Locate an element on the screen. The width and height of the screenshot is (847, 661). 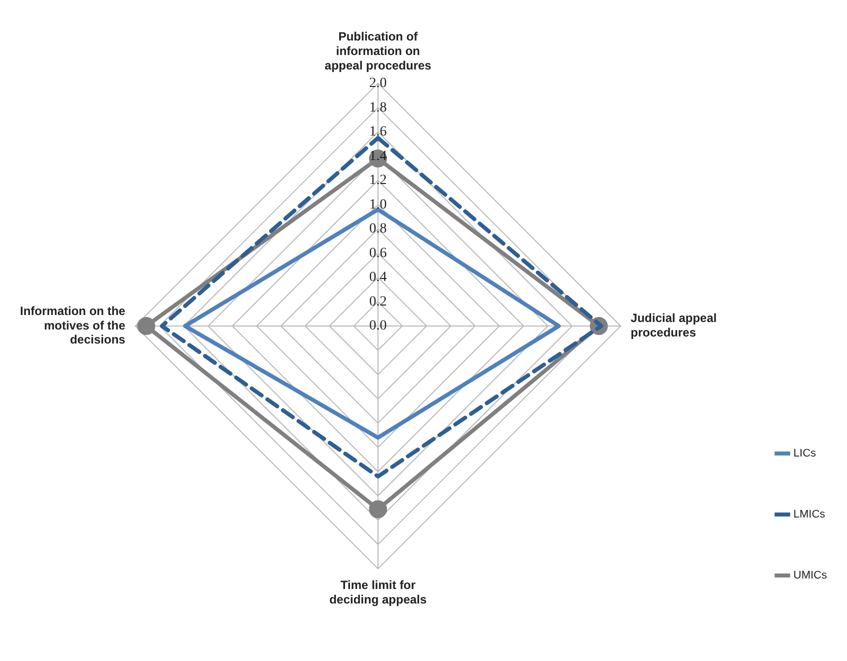
spoke-label: Information on the motives of the decisions is located at coordinates (73, 325).